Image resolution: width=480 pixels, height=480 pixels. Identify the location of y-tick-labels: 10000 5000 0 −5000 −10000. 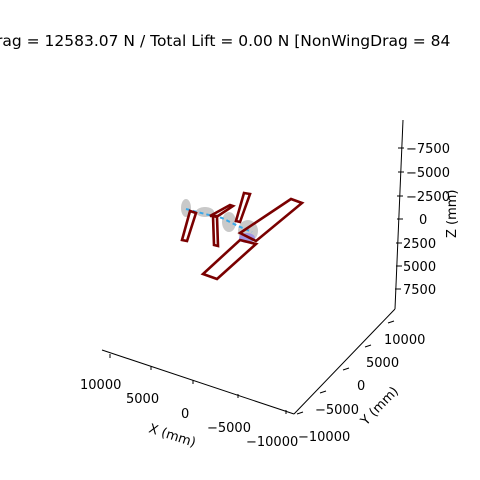
(361, 389).